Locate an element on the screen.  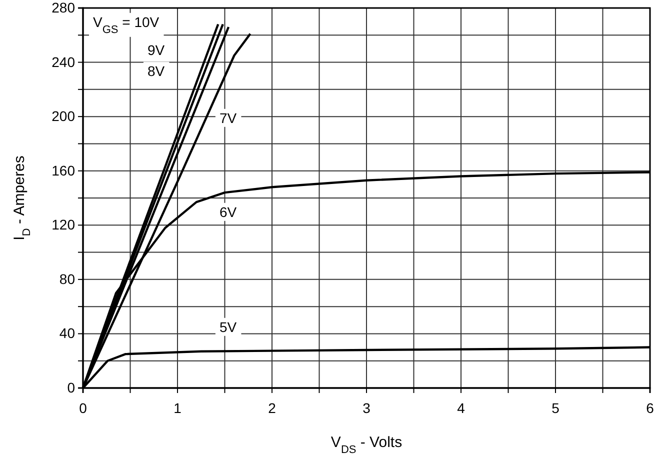
x-tick-label: 6 is located at coordinates (650, 408).